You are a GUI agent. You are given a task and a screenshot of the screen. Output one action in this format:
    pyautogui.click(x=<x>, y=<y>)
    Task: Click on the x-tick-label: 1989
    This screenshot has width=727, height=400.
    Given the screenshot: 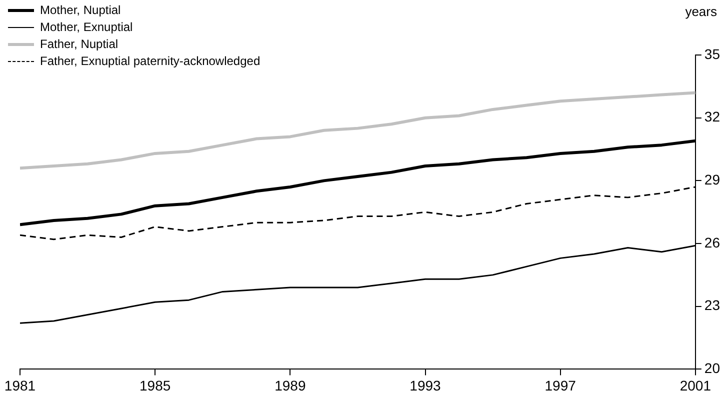 What is the action you would take?
    pyautogui.click(x=290, y=385)
    